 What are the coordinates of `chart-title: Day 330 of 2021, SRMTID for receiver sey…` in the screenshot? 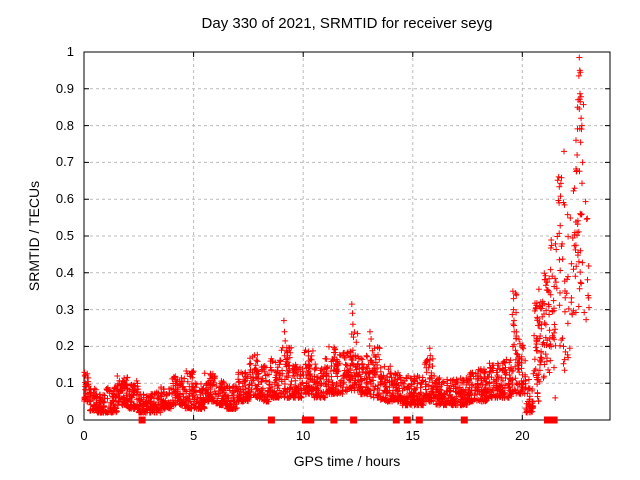 It's located at (347, 23).